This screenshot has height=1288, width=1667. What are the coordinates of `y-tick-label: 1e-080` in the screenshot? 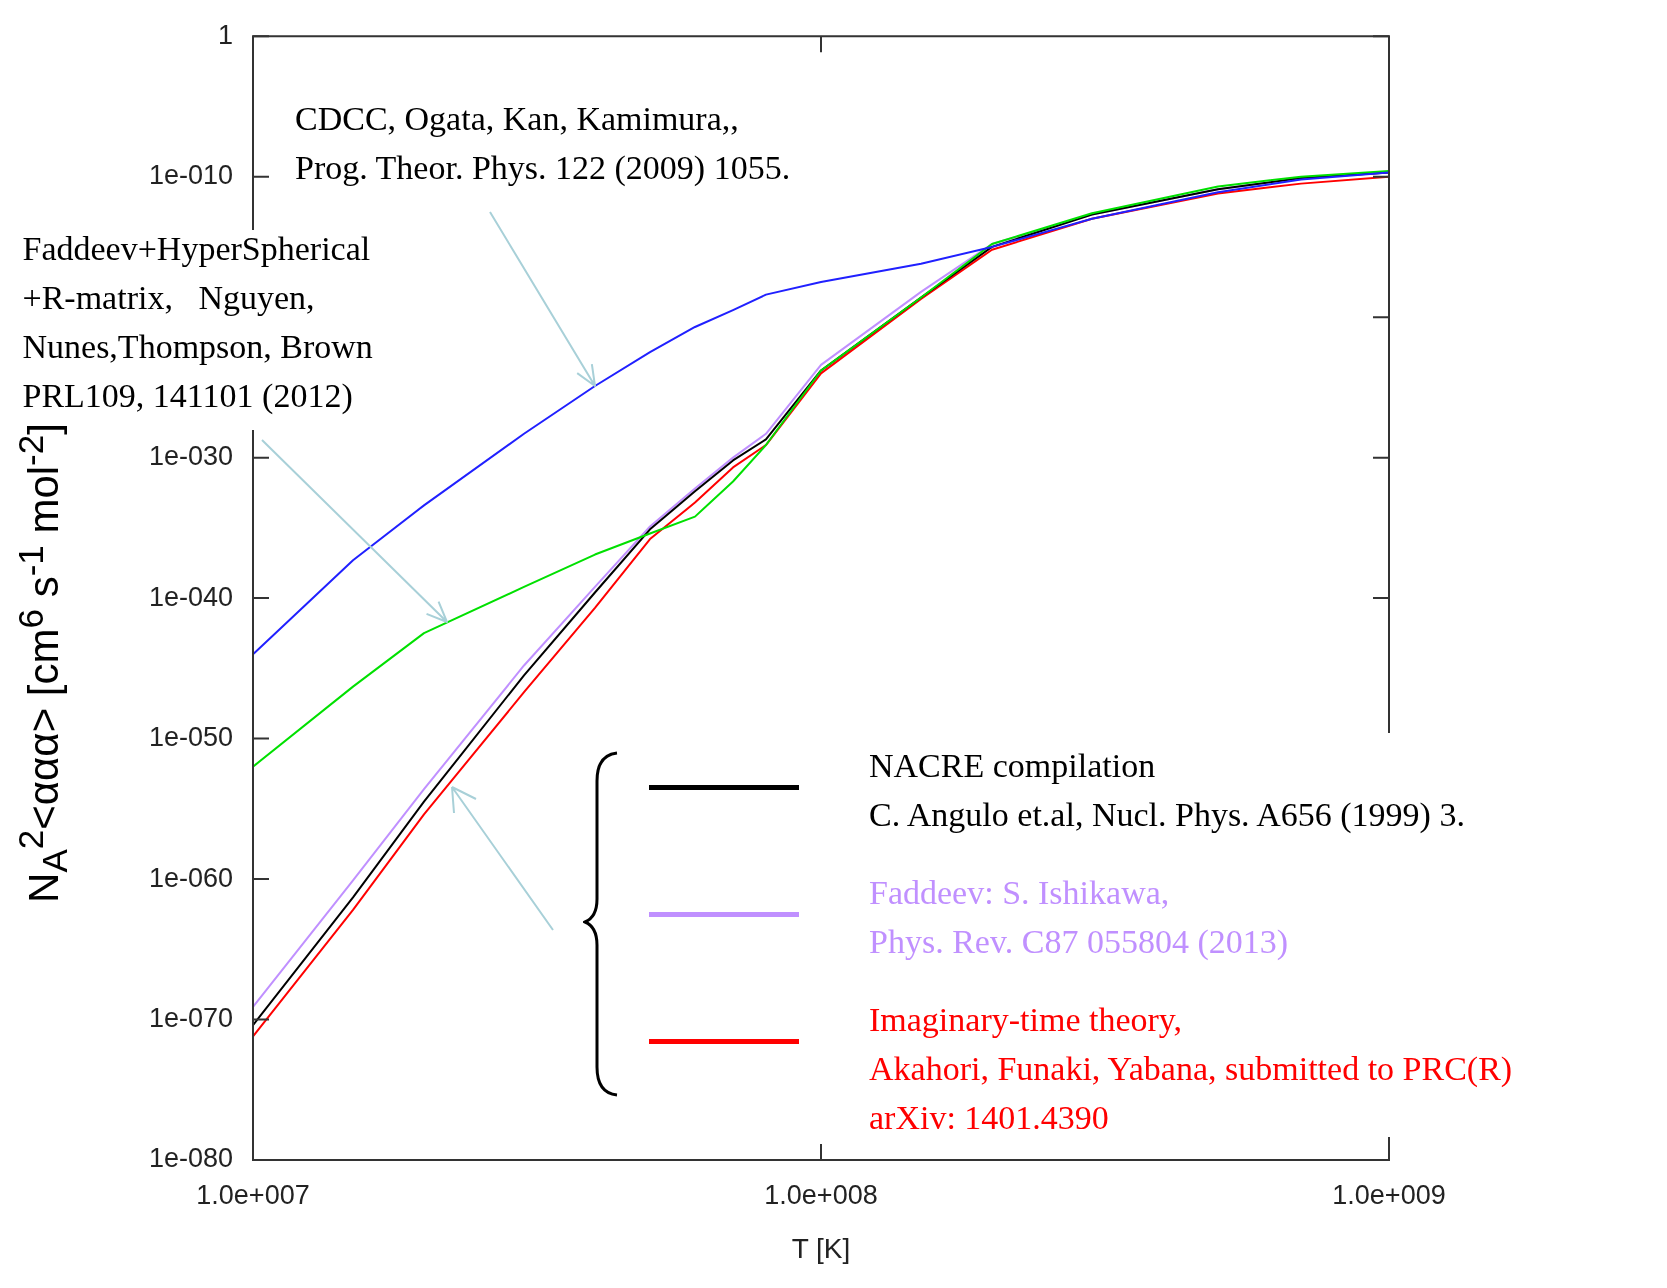 It's located at (190, 1158).